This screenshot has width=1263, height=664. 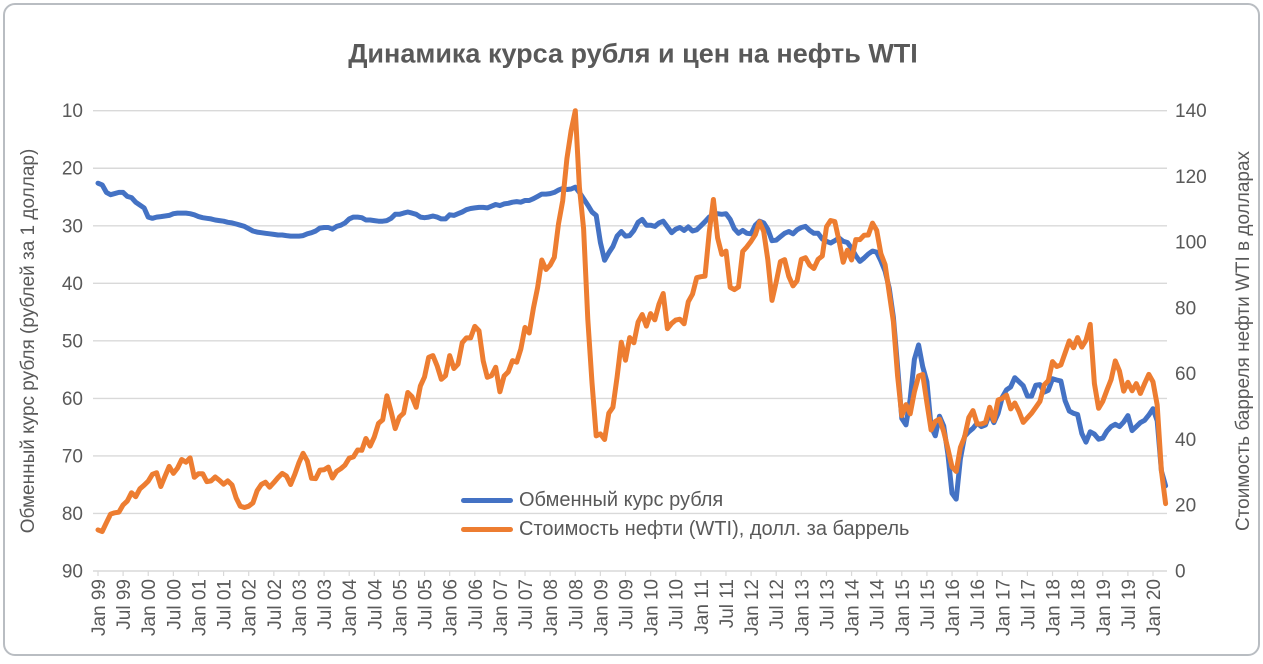 I want to click on x-tick-label: Jan 13, so click(x=802, y=607).